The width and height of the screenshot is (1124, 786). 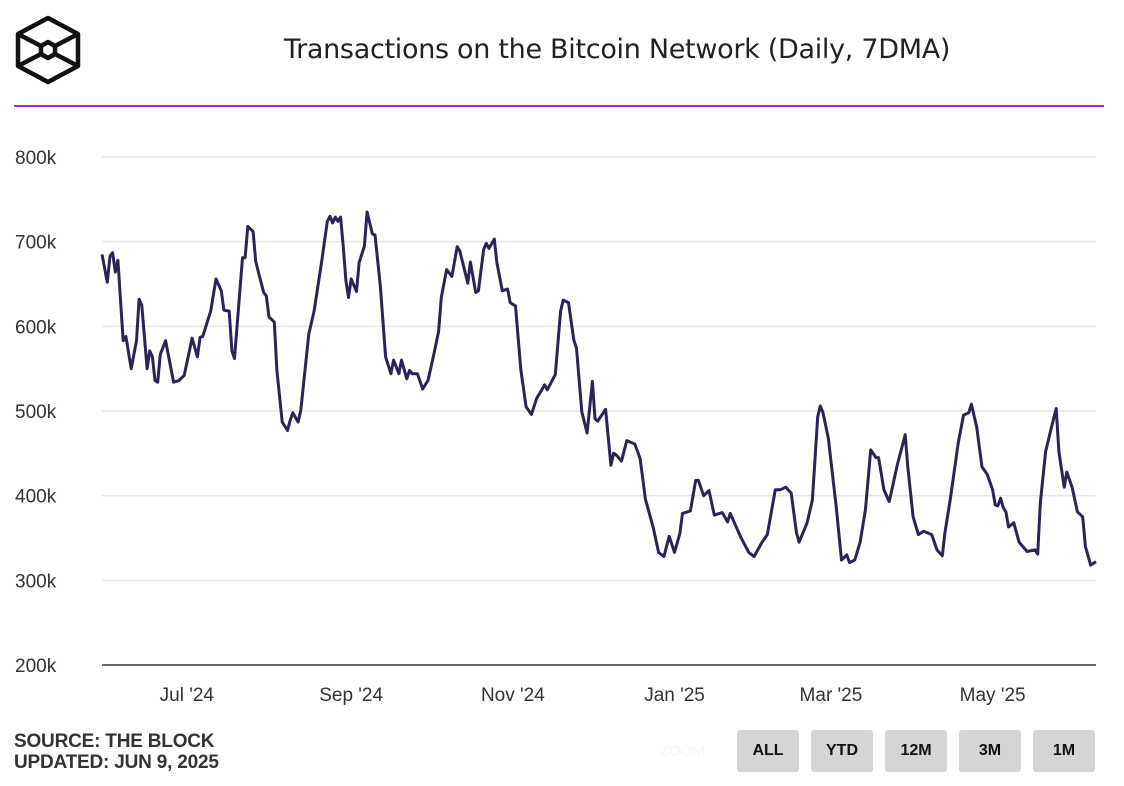 What do you see at coordinates (36, 581) in the screenshot?
I see `y-tick-label: 300k` at bounding box center [36, 581].